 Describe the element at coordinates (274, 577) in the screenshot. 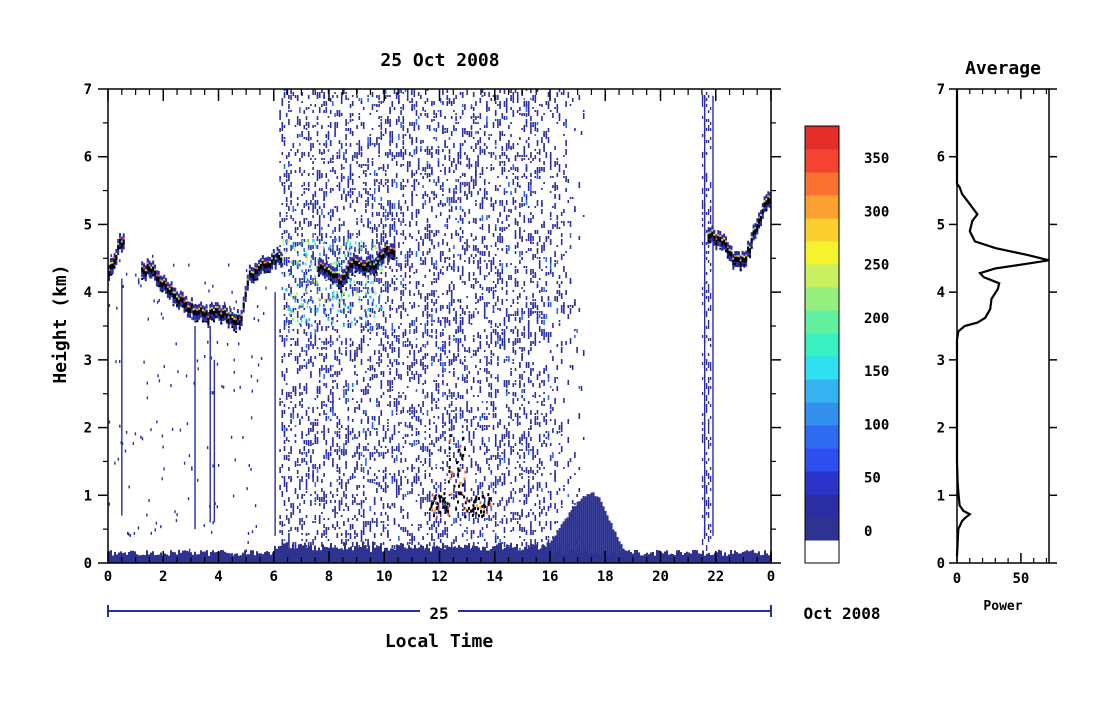

I see `x-tick-label: 6` at that location.